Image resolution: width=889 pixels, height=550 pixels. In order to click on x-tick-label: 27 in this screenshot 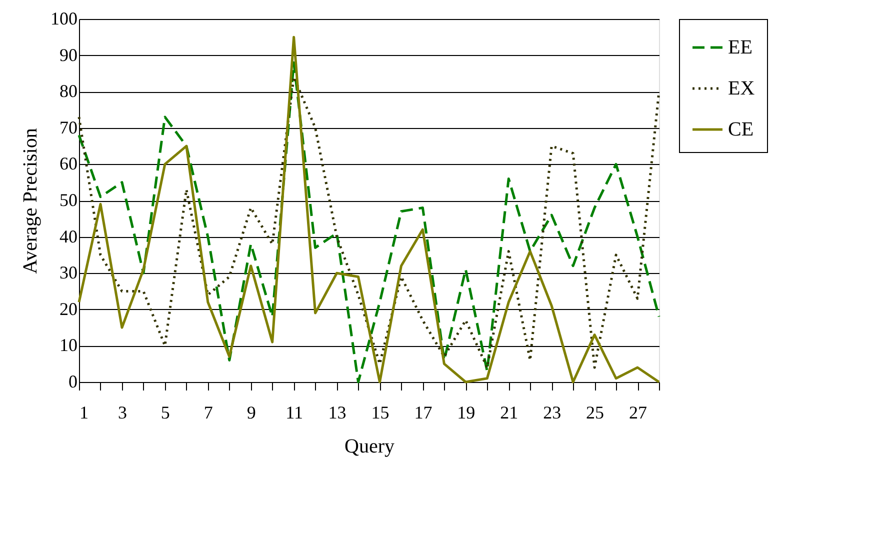, I will do `click(638, 412)`.